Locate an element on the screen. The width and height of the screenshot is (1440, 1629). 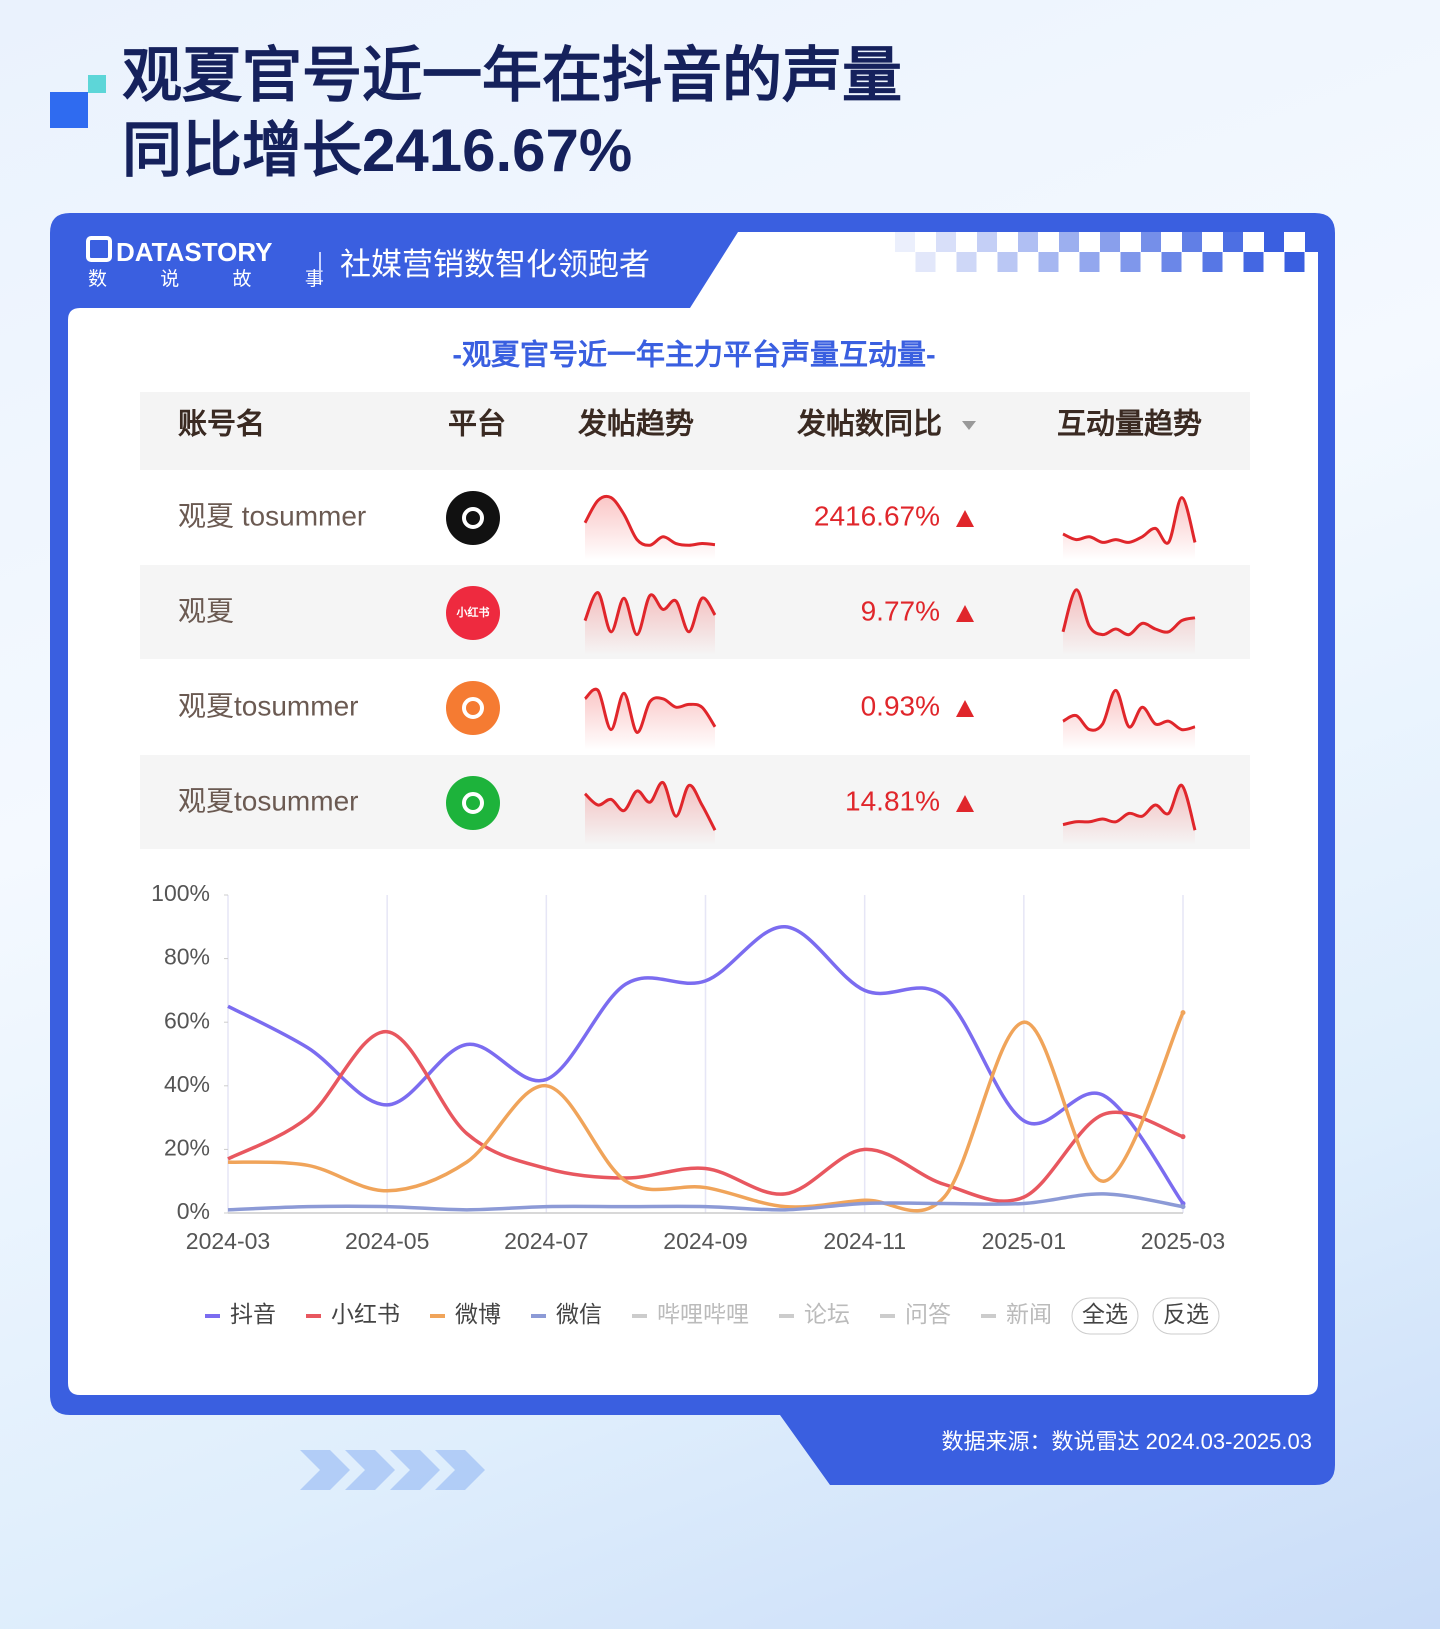
x-tick-label: 2024-07 is located at coordinates (546, 1241).